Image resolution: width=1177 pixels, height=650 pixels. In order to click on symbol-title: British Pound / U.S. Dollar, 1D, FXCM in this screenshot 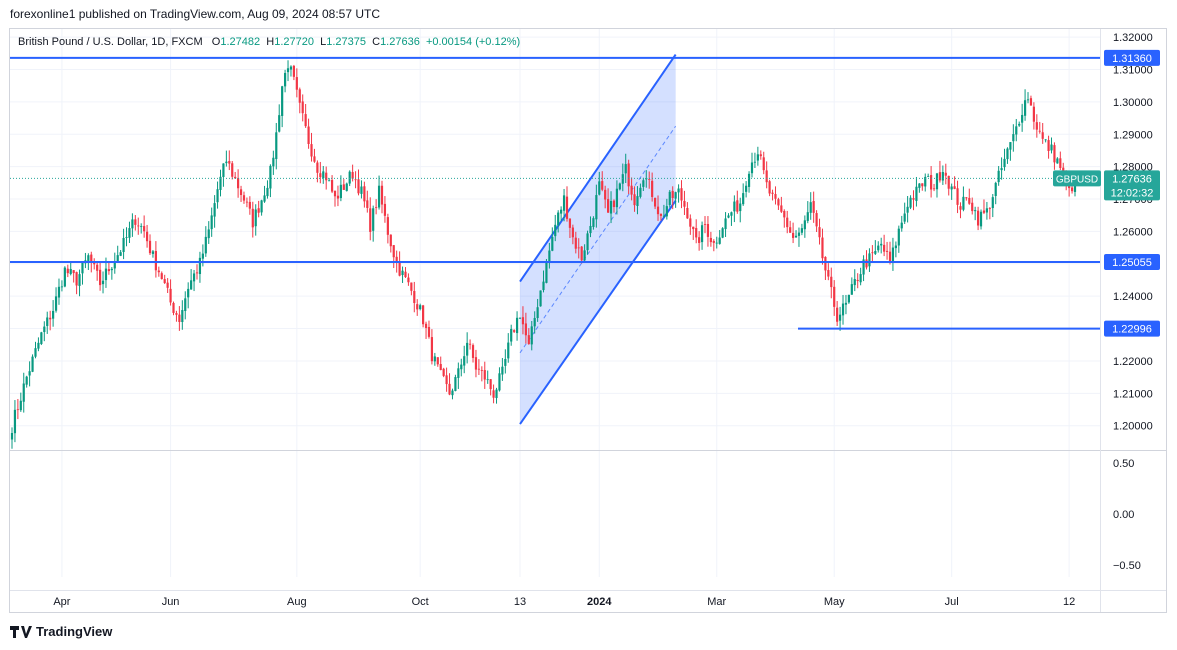, I will do `click(110, 42)`.